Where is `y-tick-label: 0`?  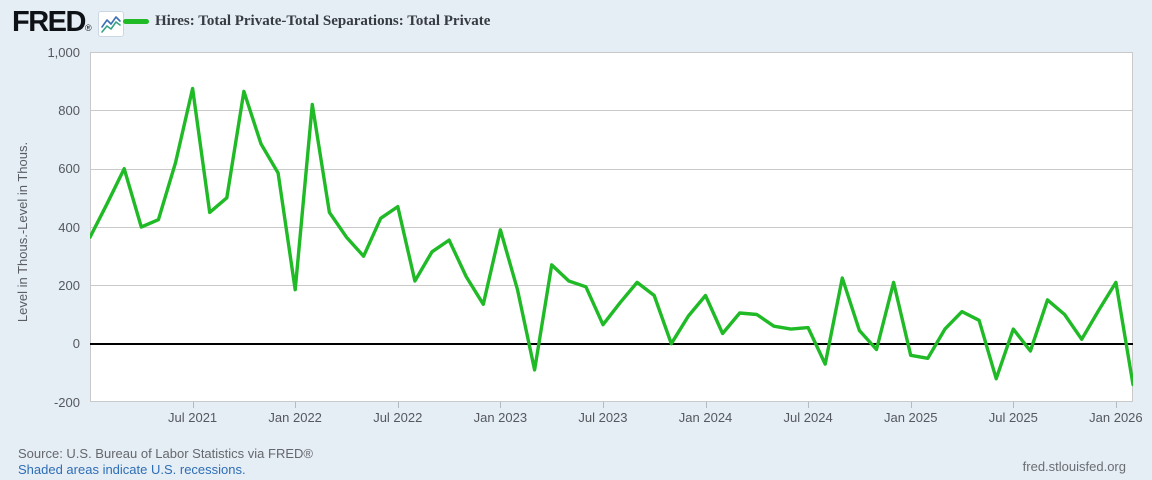 y-tick-label: 0 is located at coordinates (76, 344).